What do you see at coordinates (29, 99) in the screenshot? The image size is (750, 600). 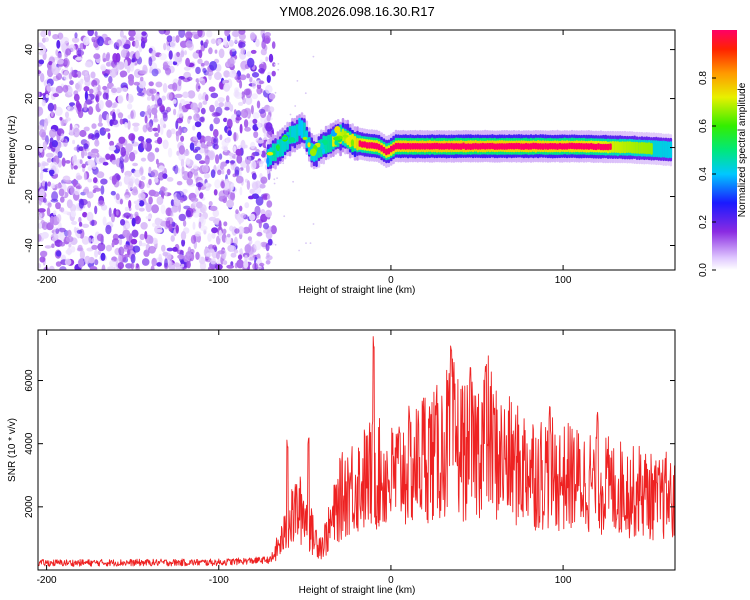 I see `spec-ytick-label: 20` at bounding box center [29, 99].